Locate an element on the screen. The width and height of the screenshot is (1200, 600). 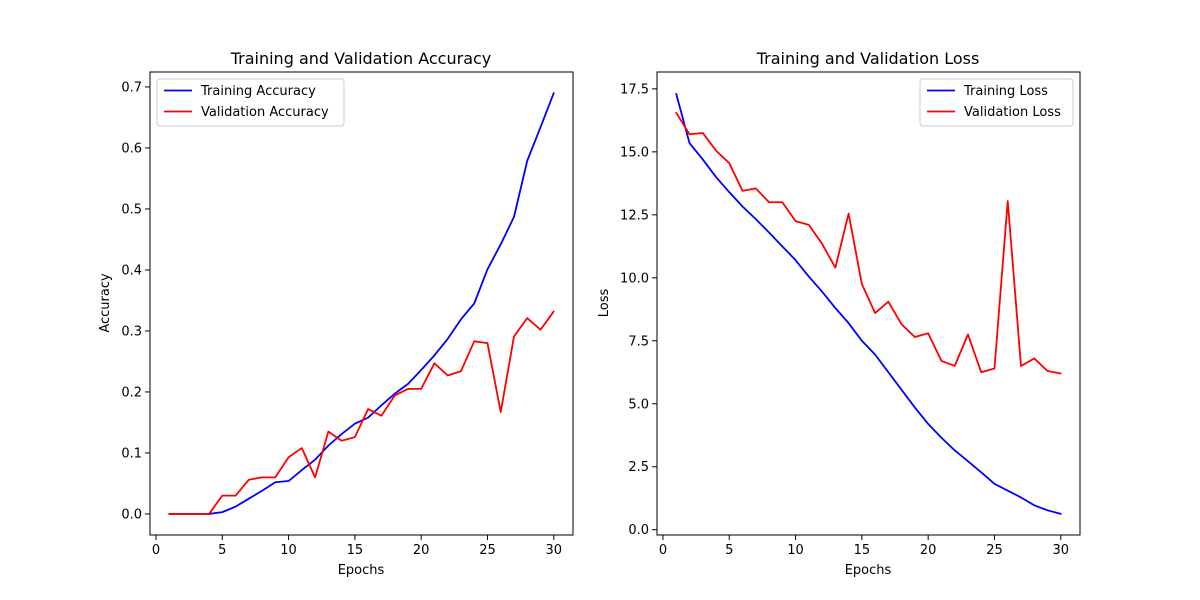
loss-x-axis-label: Epochs is located at coordinates (868, 570).